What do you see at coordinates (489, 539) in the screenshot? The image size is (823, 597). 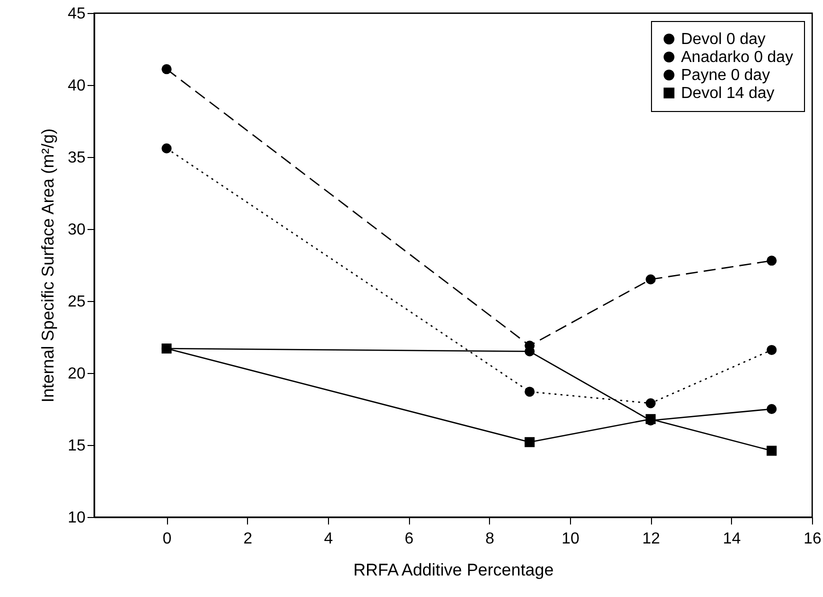 I see `x-tick-label: 8` at bounding box center [489, 539].